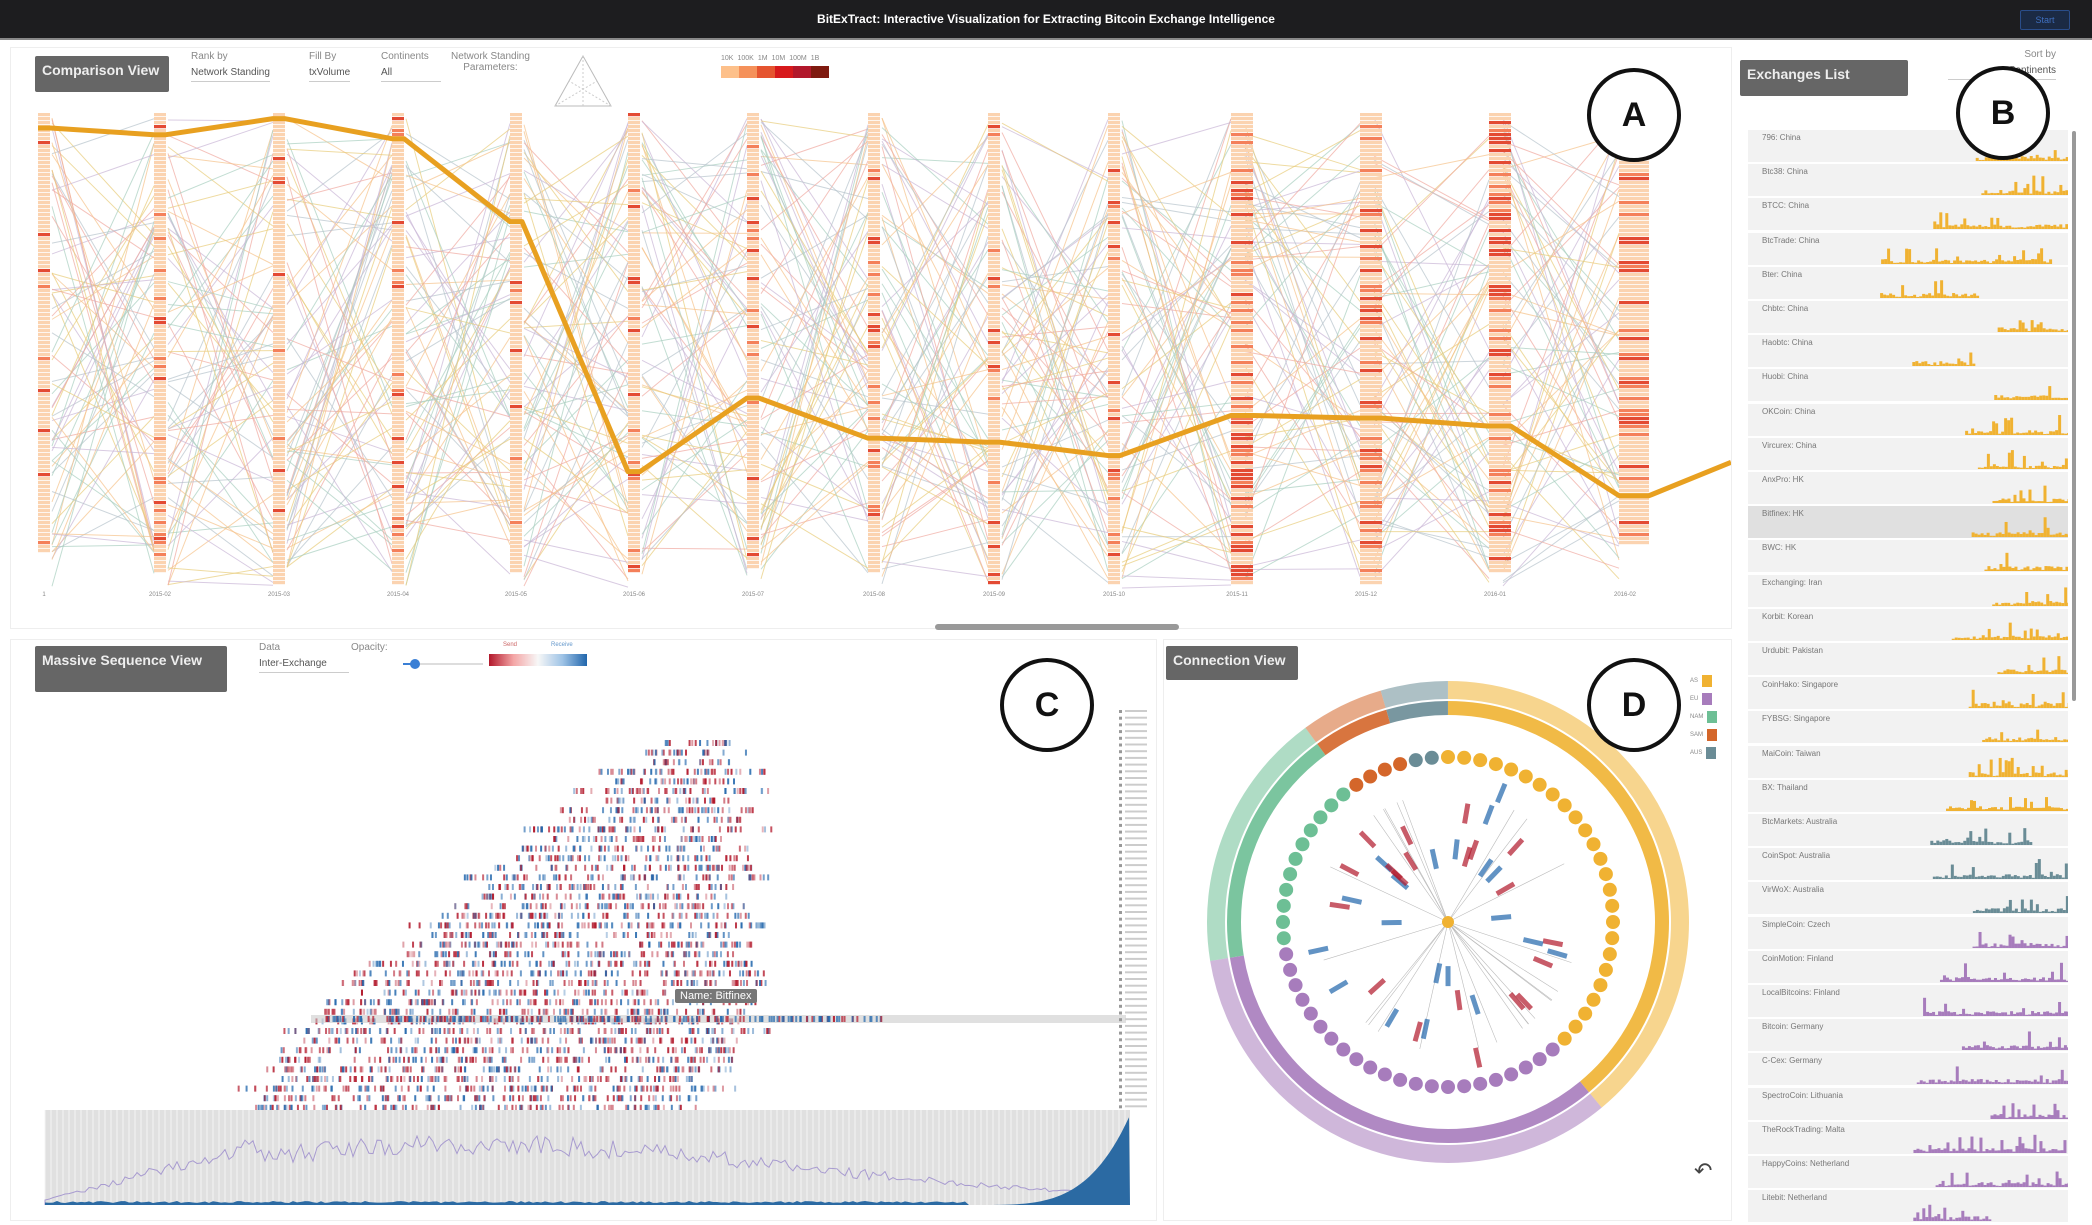  Describe the element at coordinates (1908, 1206) in the screenshot. I see `exchange-row: Litebit: Netherland` at that location.